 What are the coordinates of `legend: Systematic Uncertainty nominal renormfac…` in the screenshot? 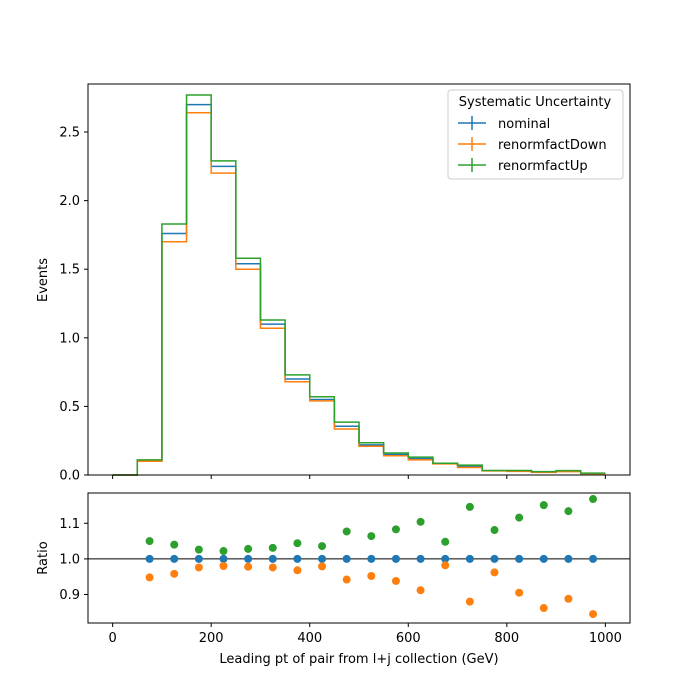 It's located at (535, 134).